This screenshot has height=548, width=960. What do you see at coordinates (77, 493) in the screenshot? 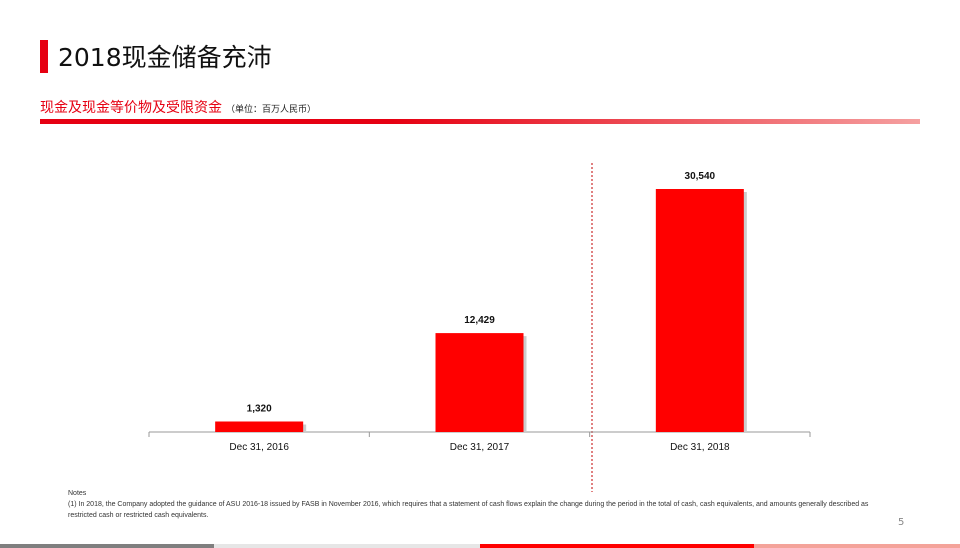
I see `notes-heading: Notes` at bounding box center [77, 493].